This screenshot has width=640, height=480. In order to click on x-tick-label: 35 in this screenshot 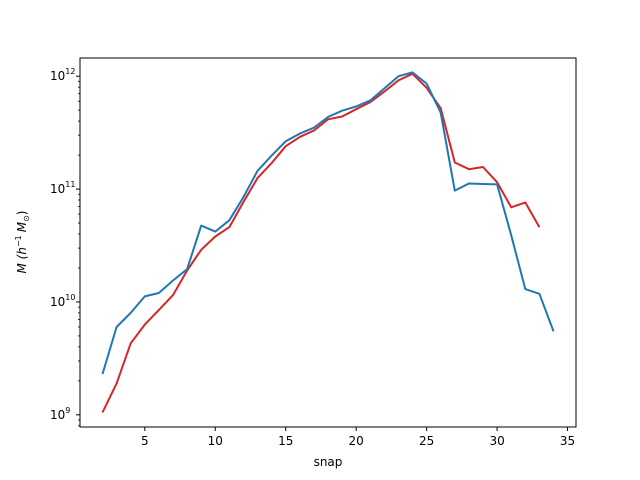, I will do `click(567, 441)`.